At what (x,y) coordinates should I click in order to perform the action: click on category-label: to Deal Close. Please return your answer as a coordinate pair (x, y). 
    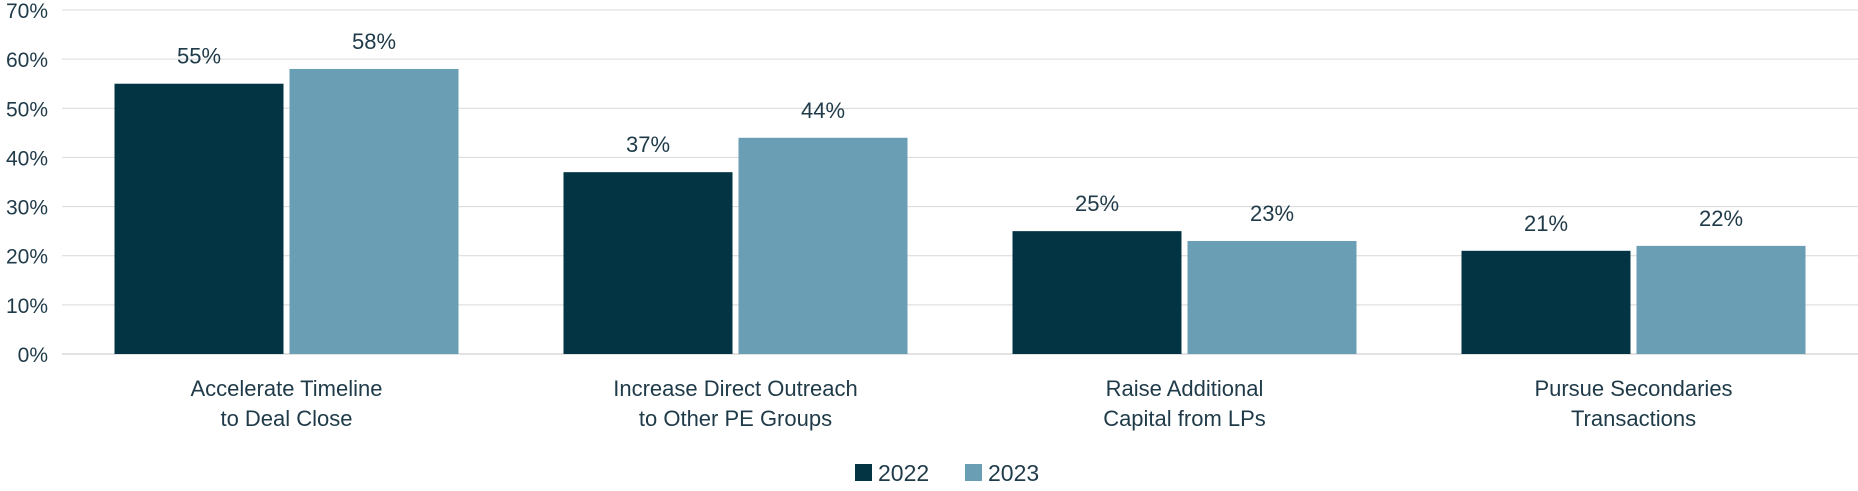
    Looking at the image, I should click on (286, 418).